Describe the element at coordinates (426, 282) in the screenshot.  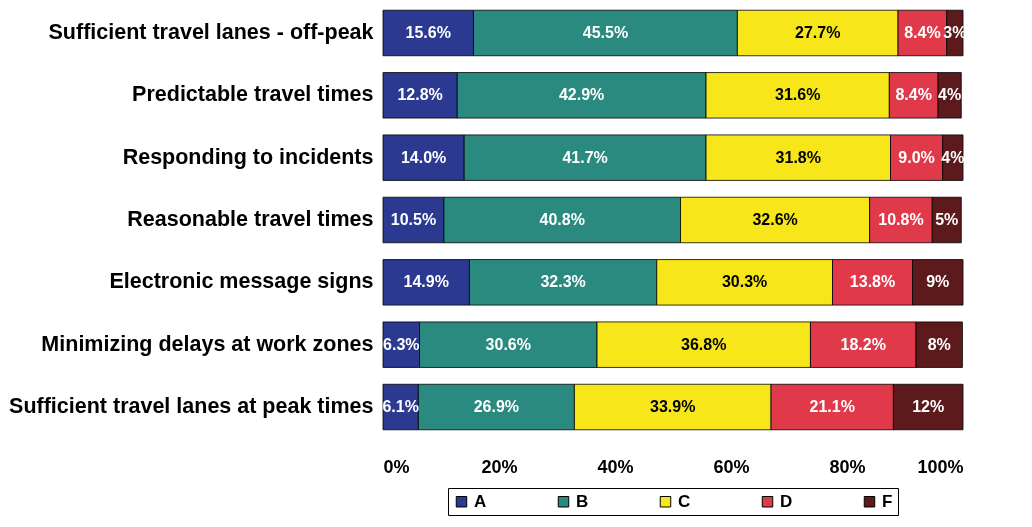
I see `data-label: 14.9%` at that location.